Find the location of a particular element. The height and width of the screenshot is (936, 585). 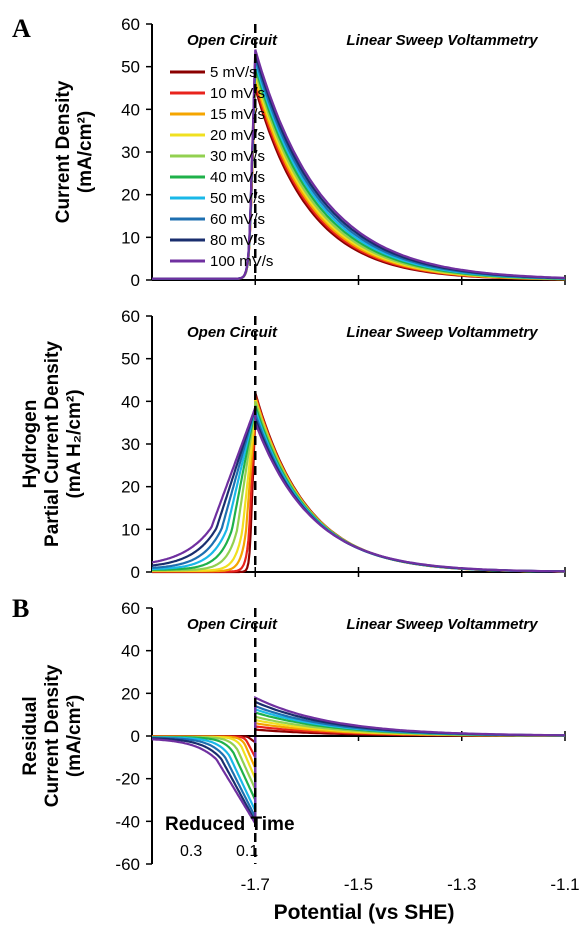

y-tick-label: -40 is located at coordinates (127, 821).